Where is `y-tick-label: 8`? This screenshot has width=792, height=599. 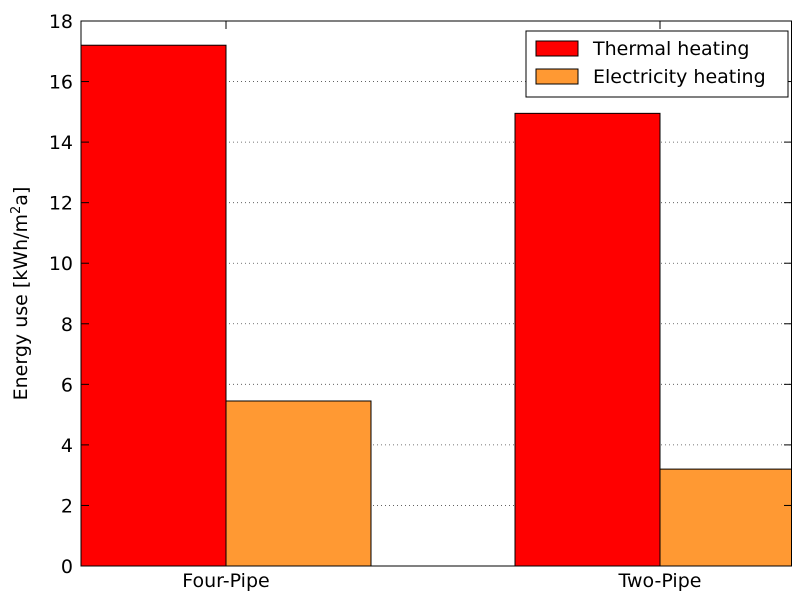
y-tick-label: 8 is located at coordinates (67, 325).